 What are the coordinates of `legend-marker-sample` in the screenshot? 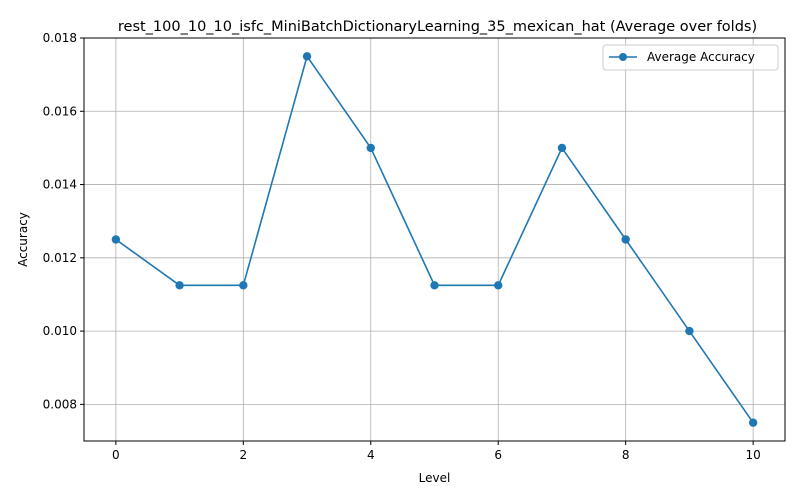 It's located at (623, 57).